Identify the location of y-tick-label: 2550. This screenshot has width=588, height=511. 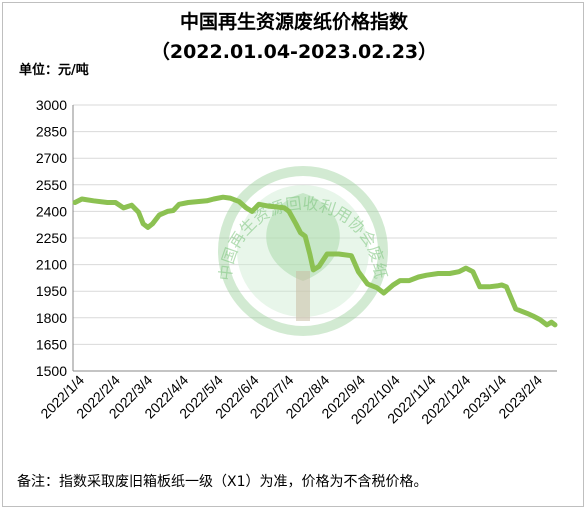
(51, 185).